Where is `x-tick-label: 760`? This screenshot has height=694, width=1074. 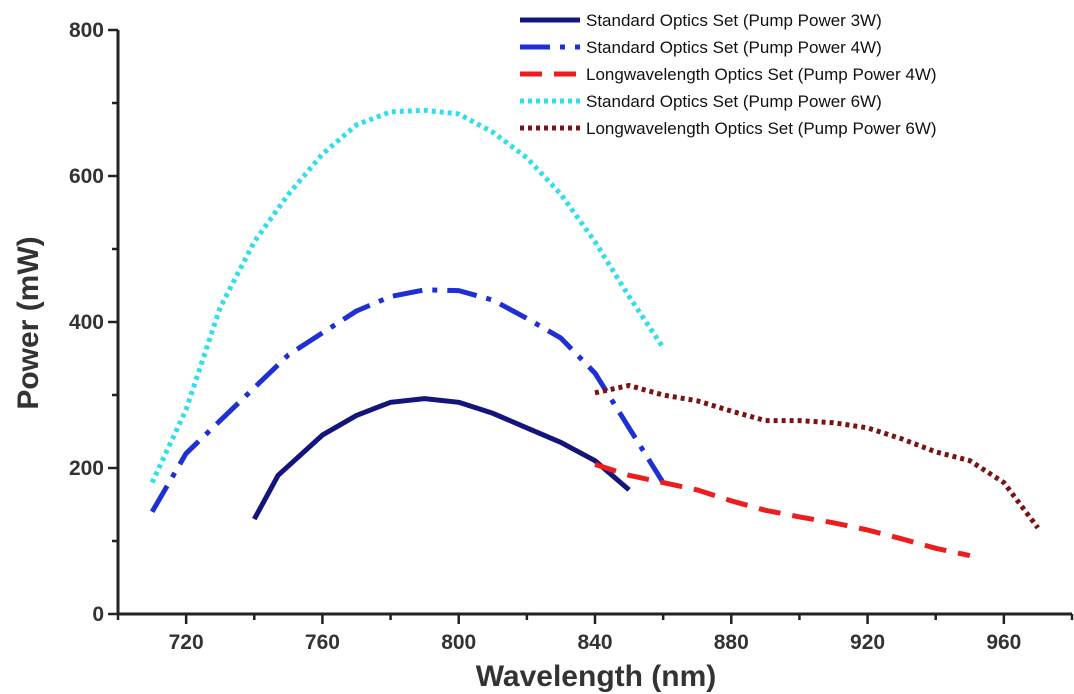 x-tick-label: 760 is located at coordinates (322, 642).